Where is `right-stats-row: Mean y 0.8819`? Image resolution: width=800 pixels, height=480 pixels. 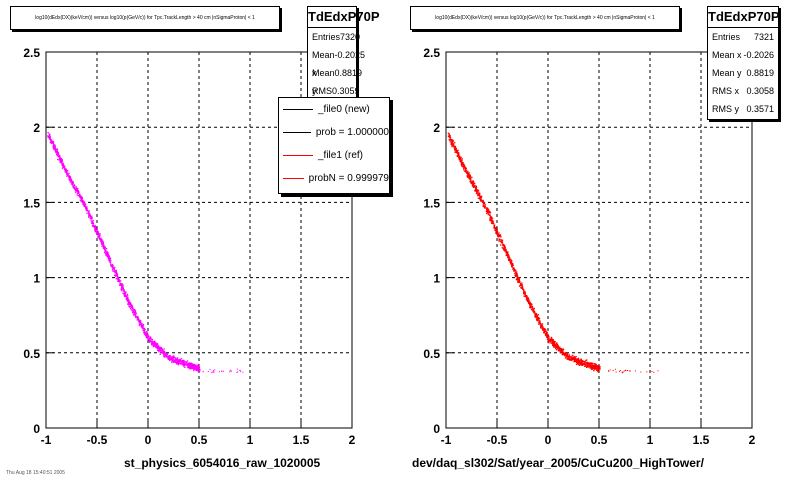
right-stats-row: Mean y 0.8819 is located at coordinates (743, 73).